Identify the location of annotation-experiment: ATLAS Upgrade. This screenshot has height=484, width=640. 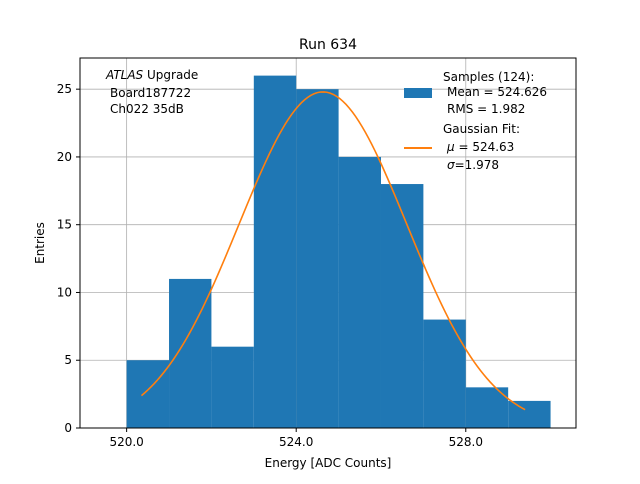
(151, 75).